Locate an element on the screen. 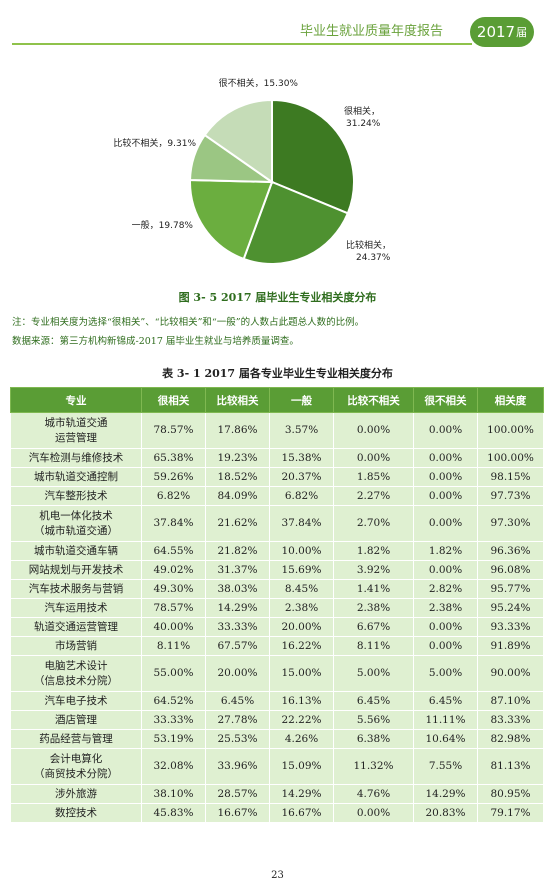 The height and width of the screenshot is (893, 555). value-cell: 2.82% is located at coordinates (445, 589).